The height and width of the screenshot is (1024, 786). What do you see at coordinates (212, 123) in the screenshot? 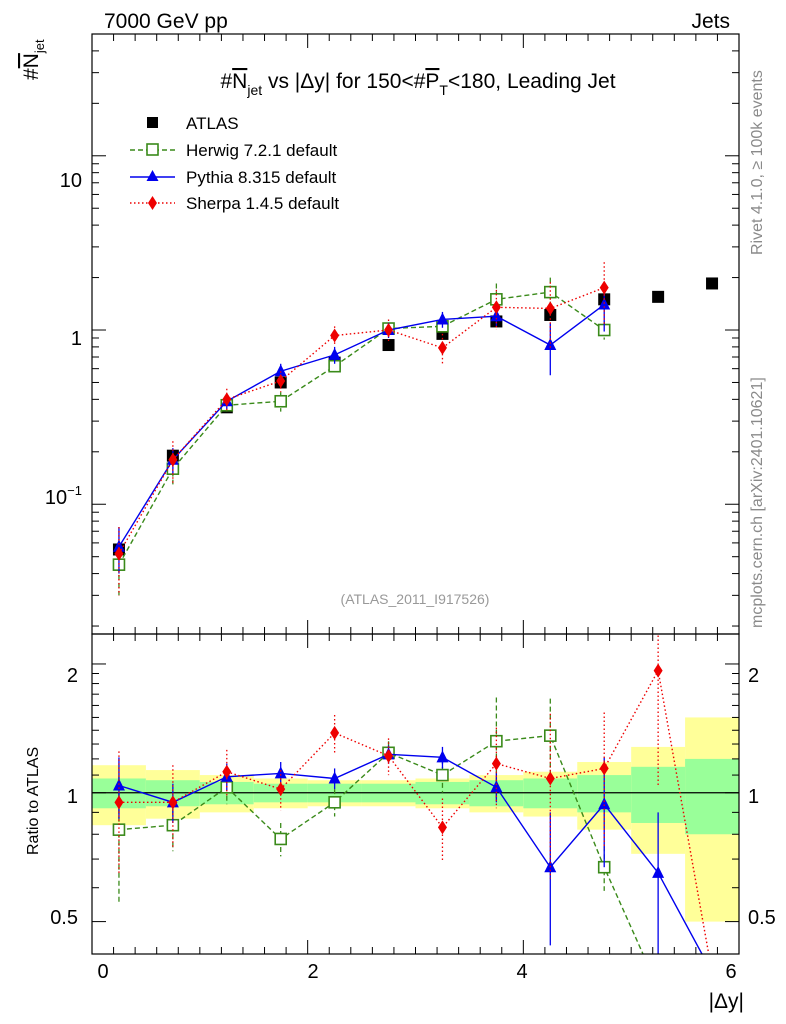
I see `legend-label-atlas: ATLAS` at bounding box center [212, 123].